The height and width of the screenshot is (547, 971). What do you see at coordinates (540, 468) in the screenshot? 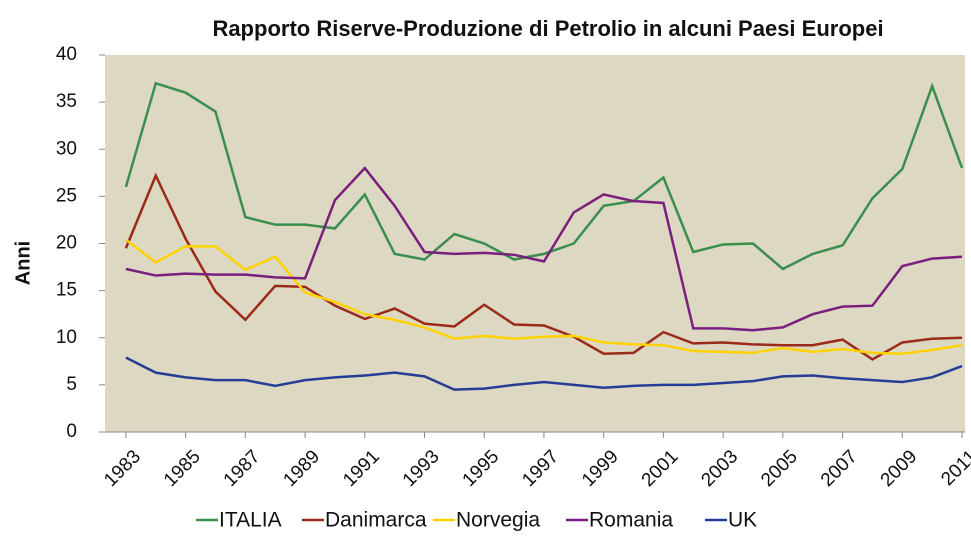
I see `x-tick-label: 1997` at bounding box center [540, 468].